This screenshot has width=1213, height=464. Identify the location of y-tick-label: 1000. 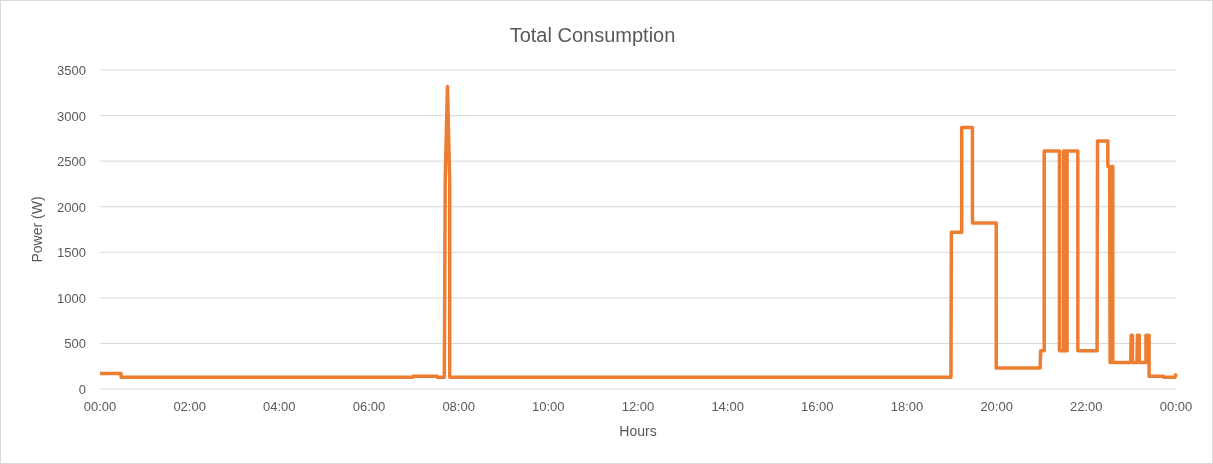
(71, 298).